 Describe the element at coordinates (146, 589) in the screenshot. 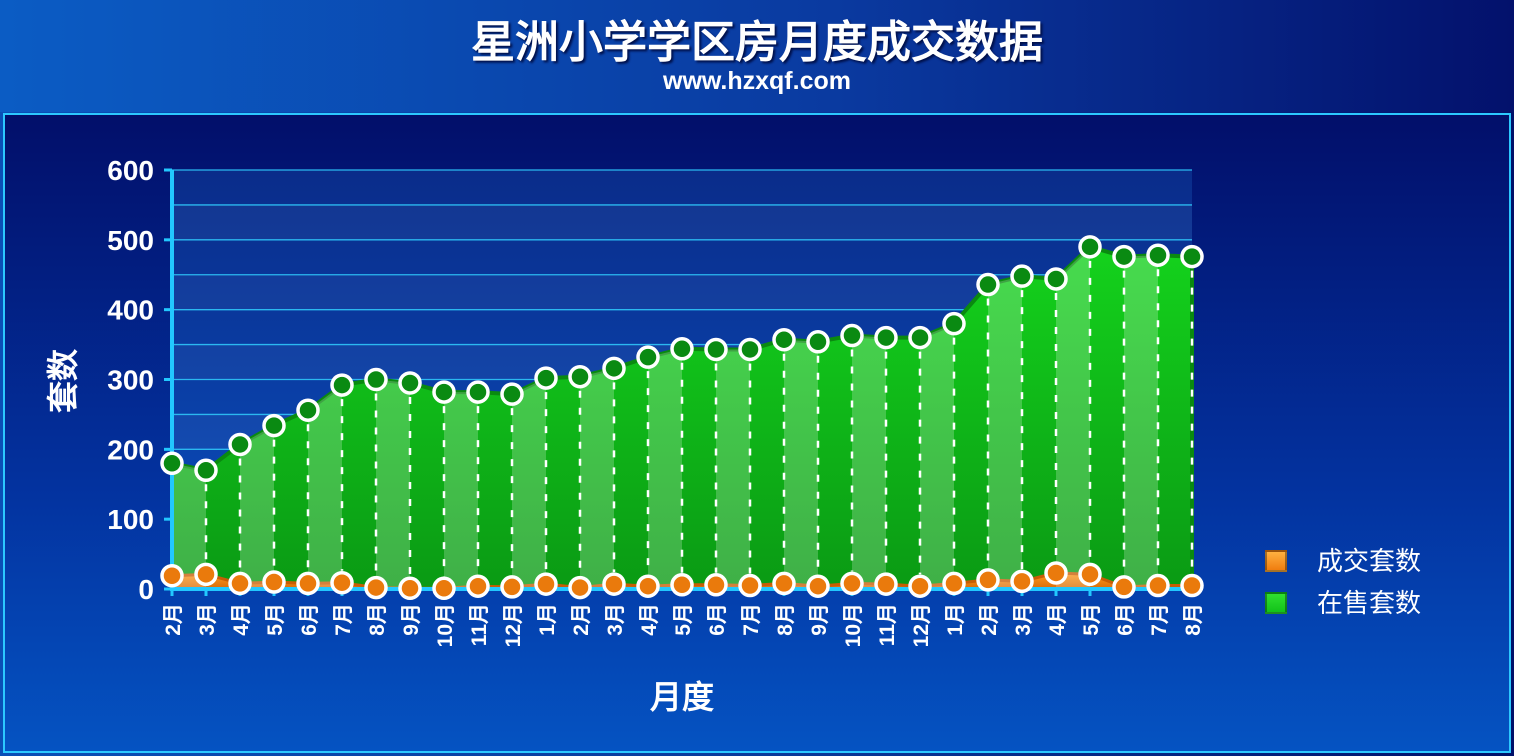

I see `y-tick-label: 0` at that location.